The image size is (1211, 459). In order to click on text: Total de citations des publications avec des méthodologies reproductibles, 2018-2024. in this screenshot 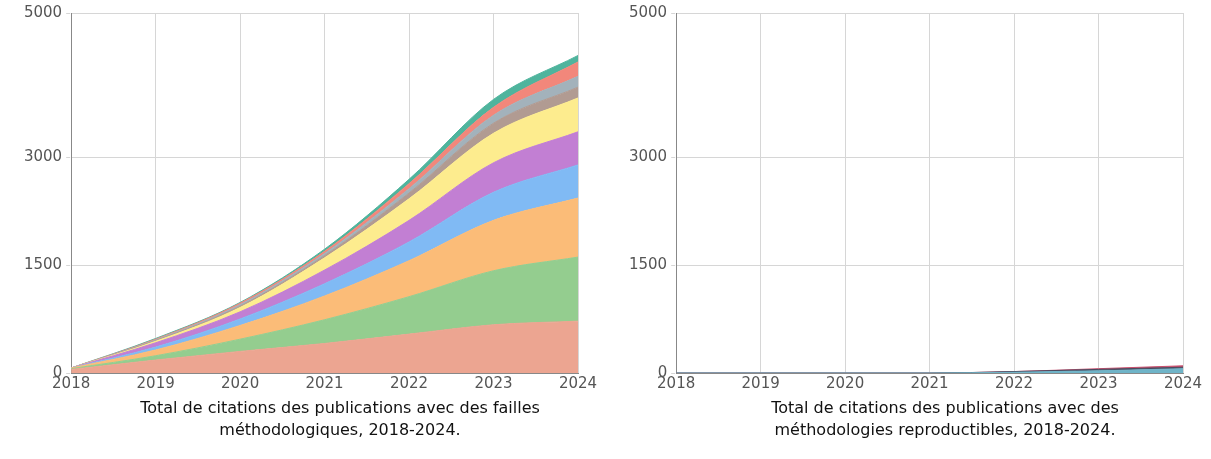, I will do `click(945, 419)`.